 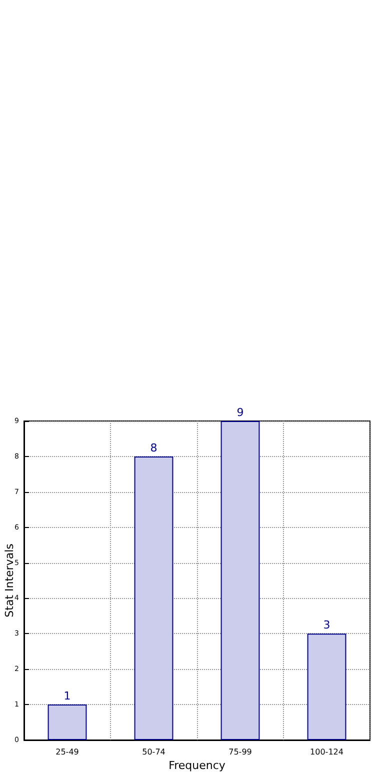 What do you see at coordinates (67, 696) in the screenshot?
I see `data-label: 1` at bounding box center [67, 696].